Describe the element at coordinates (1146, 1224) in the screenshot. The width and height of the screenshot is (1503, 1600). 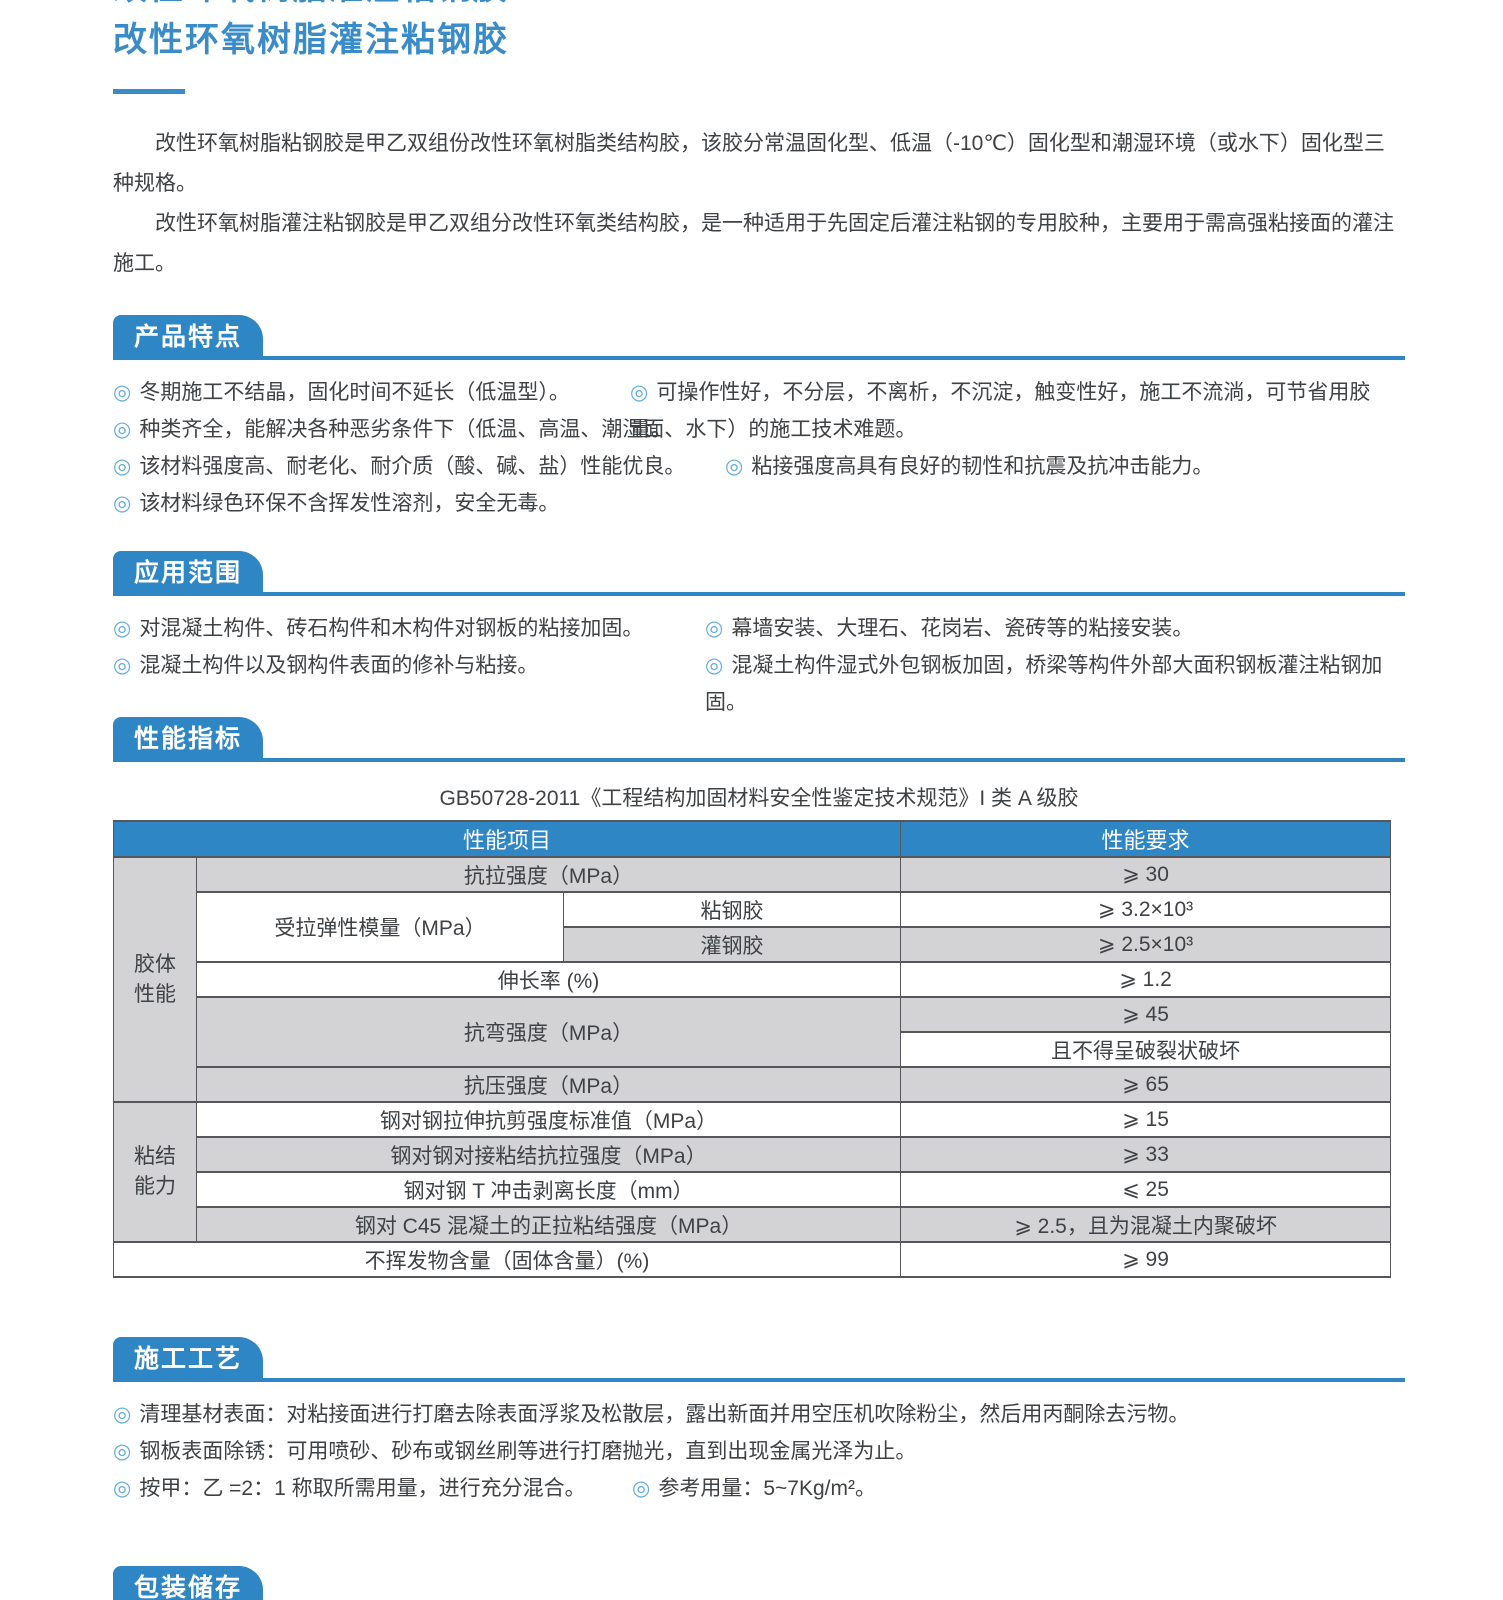
I see `cell-c45-req: ⩾ 2.5，且为混凝土内聚破坏` at that location.